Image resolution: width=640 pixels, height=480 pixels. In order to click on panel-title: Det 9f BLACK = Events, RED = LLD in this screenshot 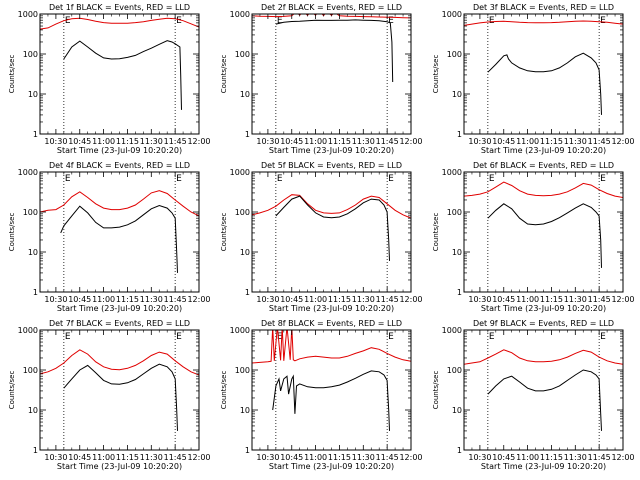, I will do `click(543, 323)`.